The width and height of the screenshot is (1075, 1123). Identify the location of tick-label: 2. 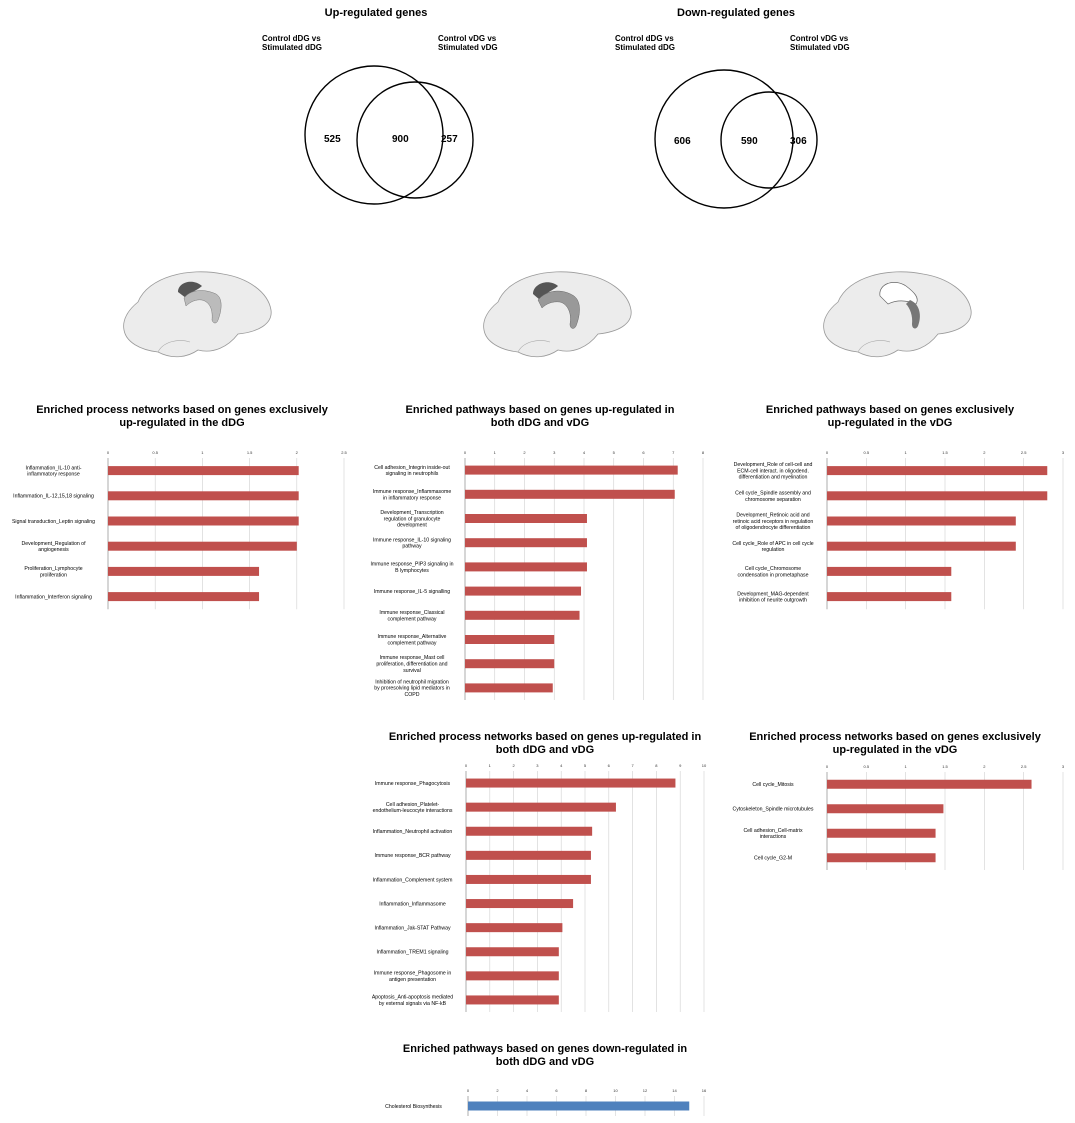
(984, 766).